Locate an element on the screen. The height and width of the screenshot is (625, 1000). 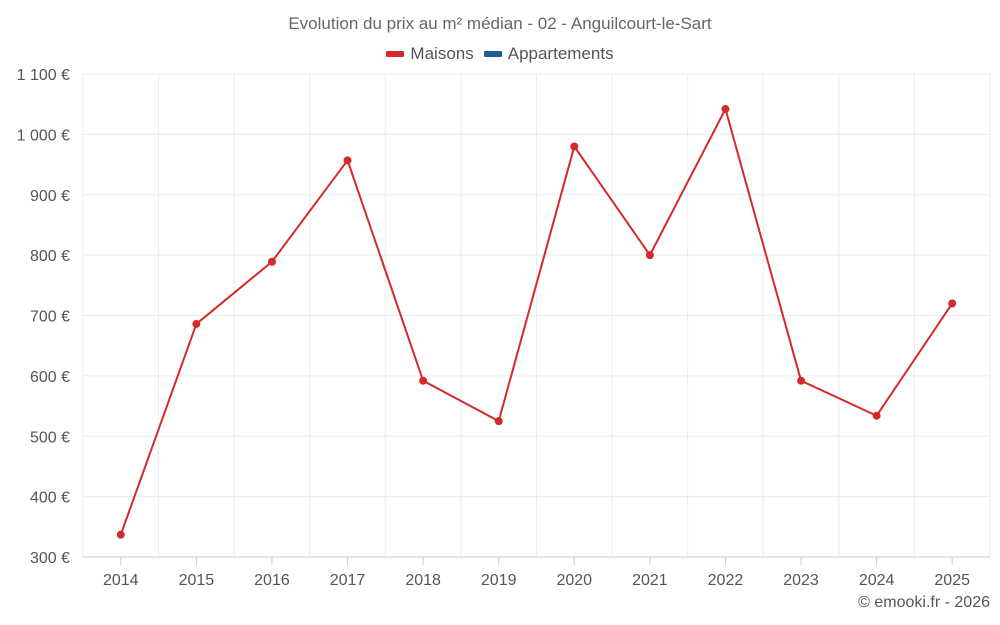
x-tick-label: 2017 is located at coordinates (348, 580).